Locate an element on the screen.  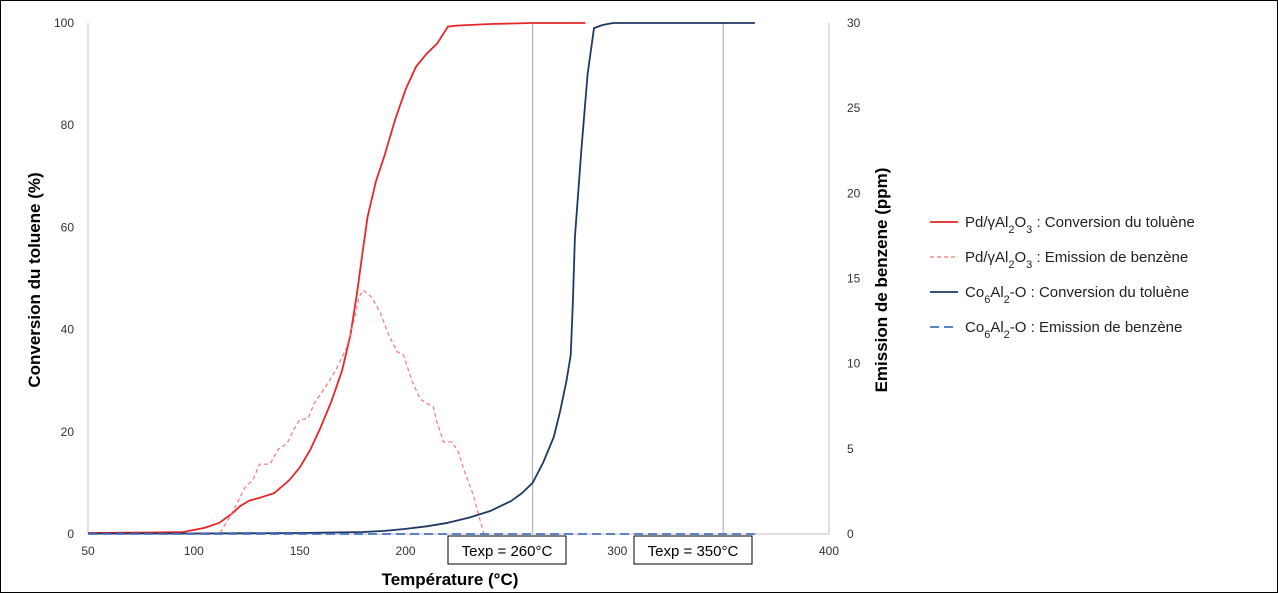
y-right-tick-label: 0 is located at coordinates (850, 534).